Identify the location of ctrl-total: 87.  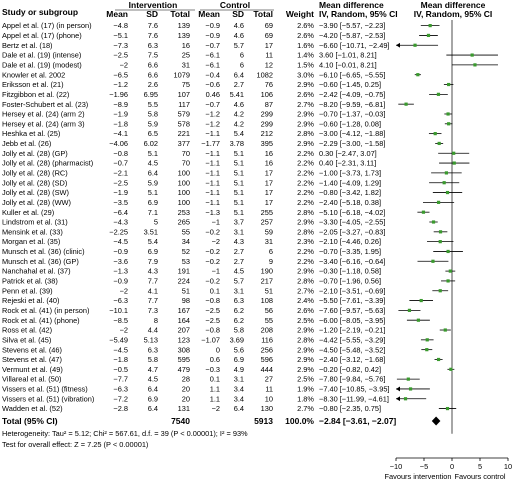
(269, 104).